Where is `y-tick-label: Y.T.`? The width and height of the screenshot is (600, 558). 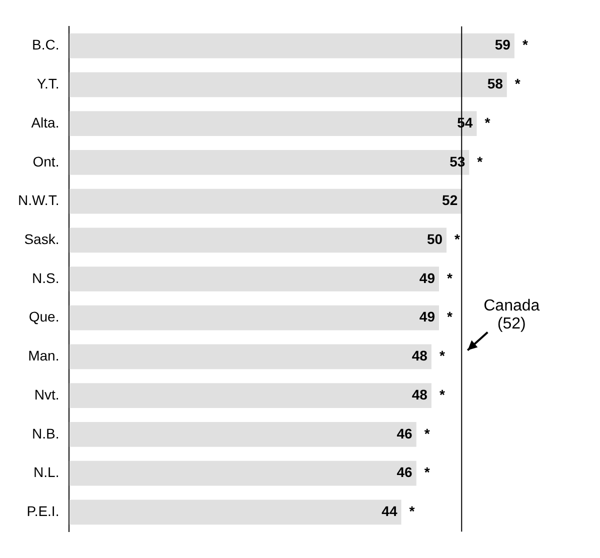
y-tick-label: Y.T. is located at coordinates (48, 84).